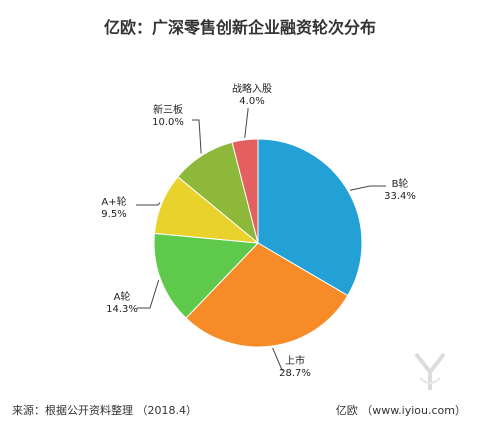  I want to click on slice-label: B轮, so click(400, 183).